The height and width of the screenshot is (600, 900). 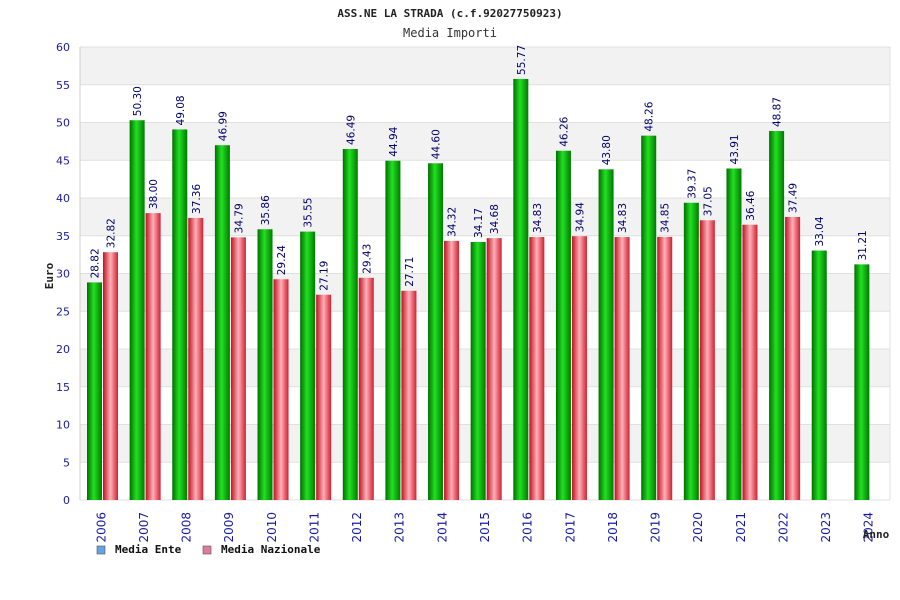 I want to click on x-tick-label: 2016, so click(x=528, y=527).